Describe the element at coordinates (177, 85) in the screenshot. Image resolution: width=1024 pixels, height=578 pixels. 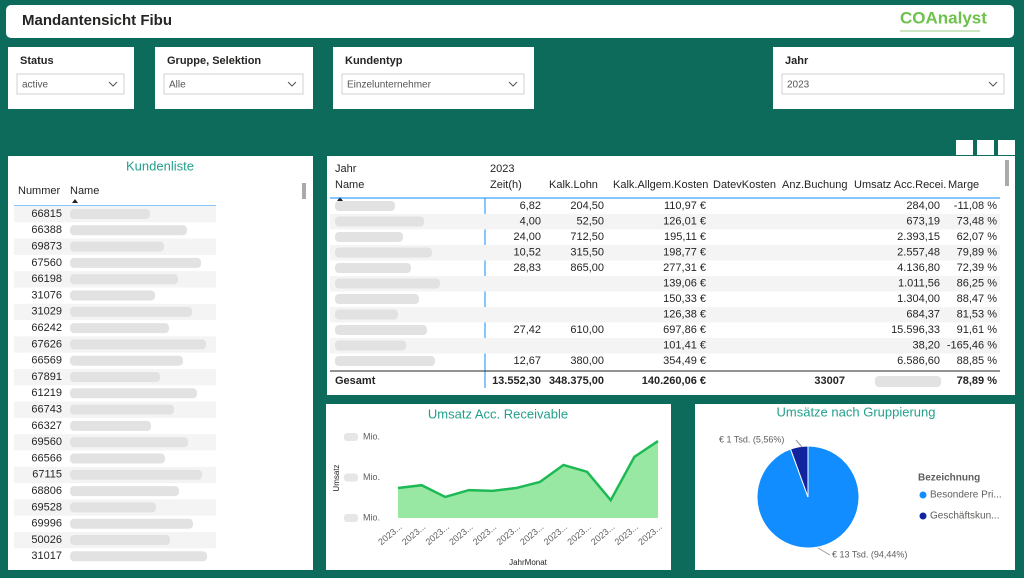
I see `dropdown-value: Alle` at that location.